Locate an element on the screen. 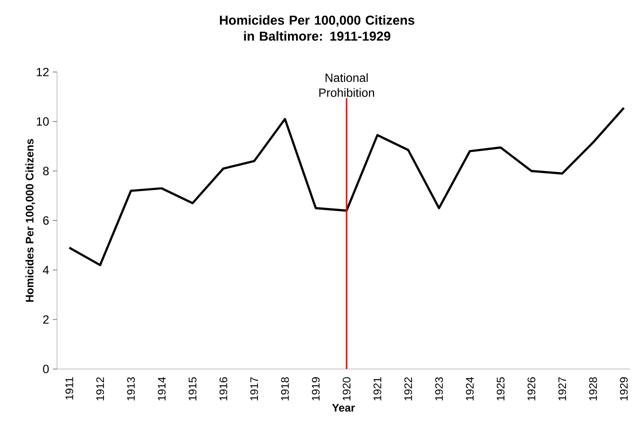  chart-title: Homicides Per 100,000 Citizens in Baltimore: 1911-1929 is located at coordinates (317, 28).